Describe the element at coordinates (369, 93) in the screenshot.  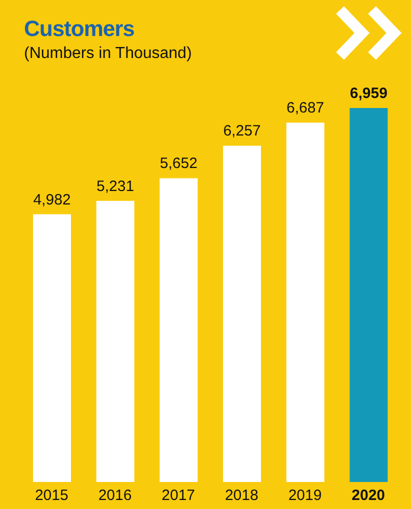
I see `data-label: 6,959` at that location.